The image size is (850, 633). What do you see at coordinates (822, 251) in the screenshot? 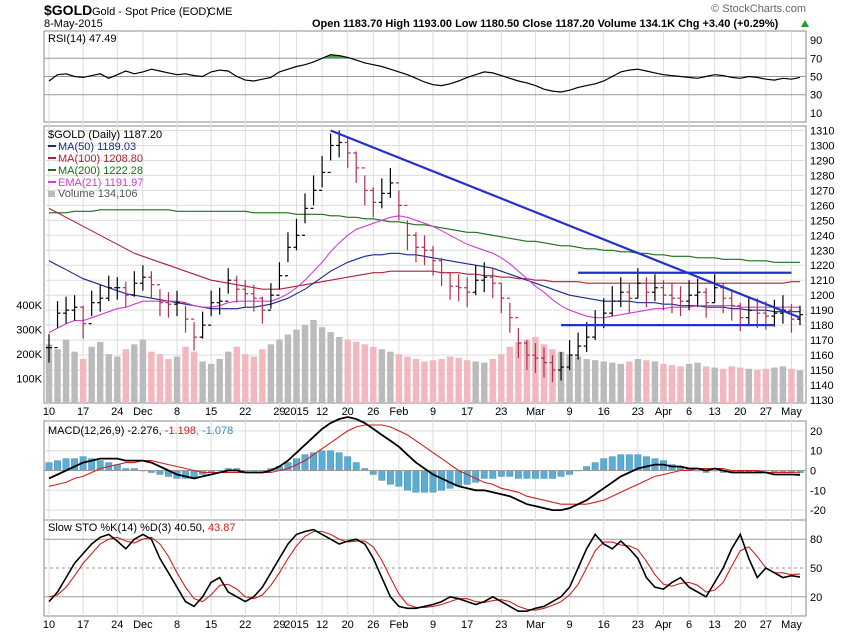
I see `price-y-tick-label: 1230` at bounding box center [822, 251].